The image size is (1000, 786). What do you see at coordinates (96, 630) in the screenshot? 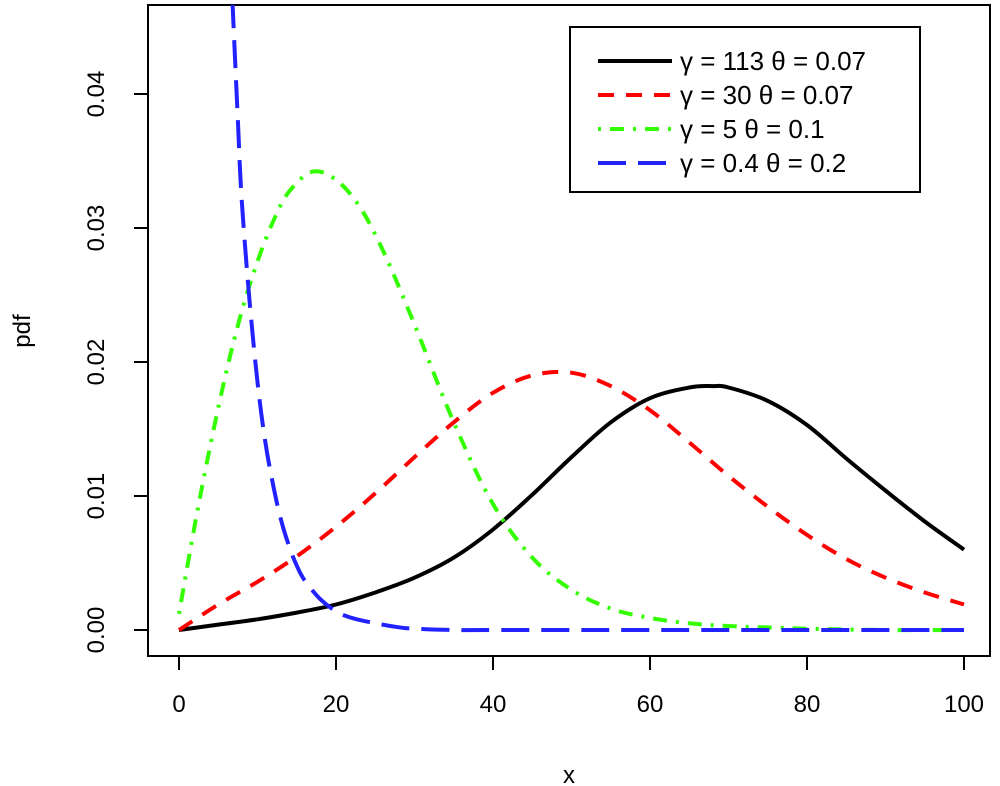
I see `y-tick-label: 0.00` at bounding box center [96, 630].